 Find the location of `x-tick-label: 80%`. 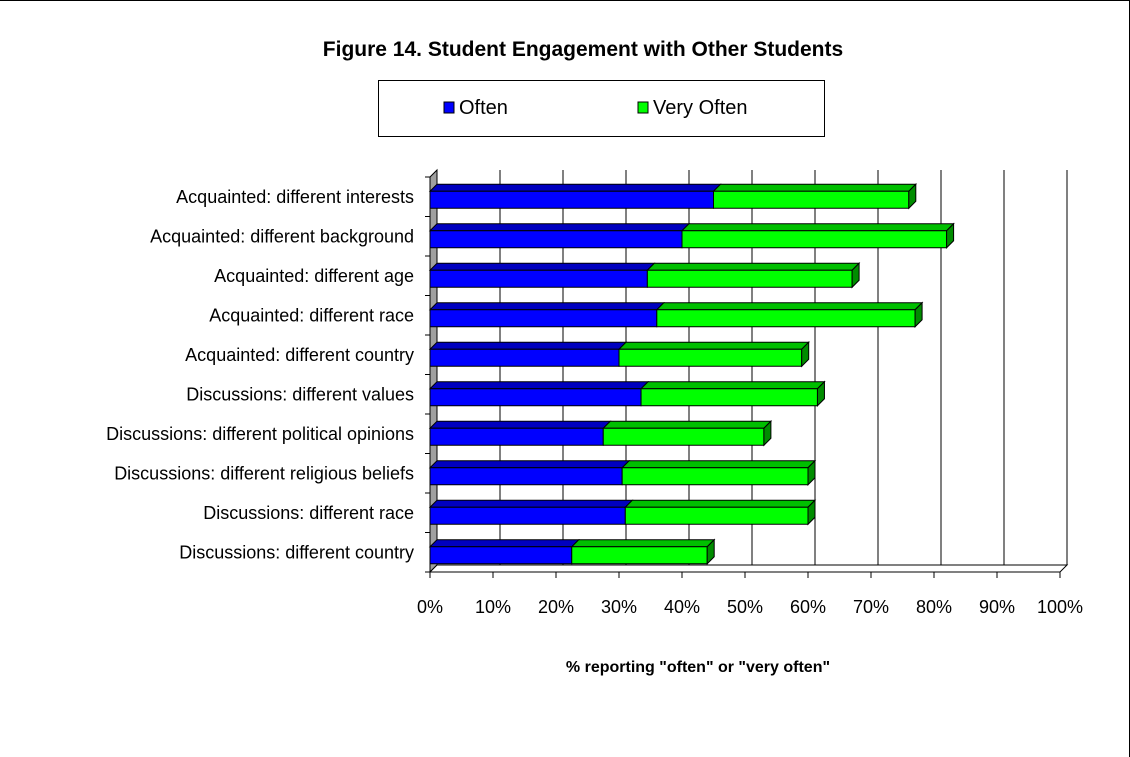

x-tick-label: 80% is located at coordinates (934, 607).